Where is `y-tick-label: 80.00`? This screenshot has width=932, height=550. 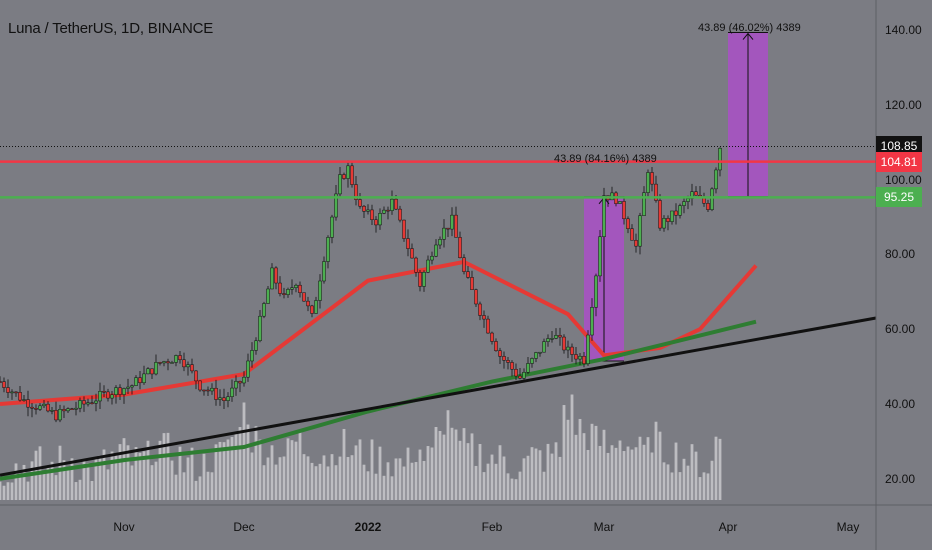 y-tick-label: 80.00 is located at coordinates (900, 254).